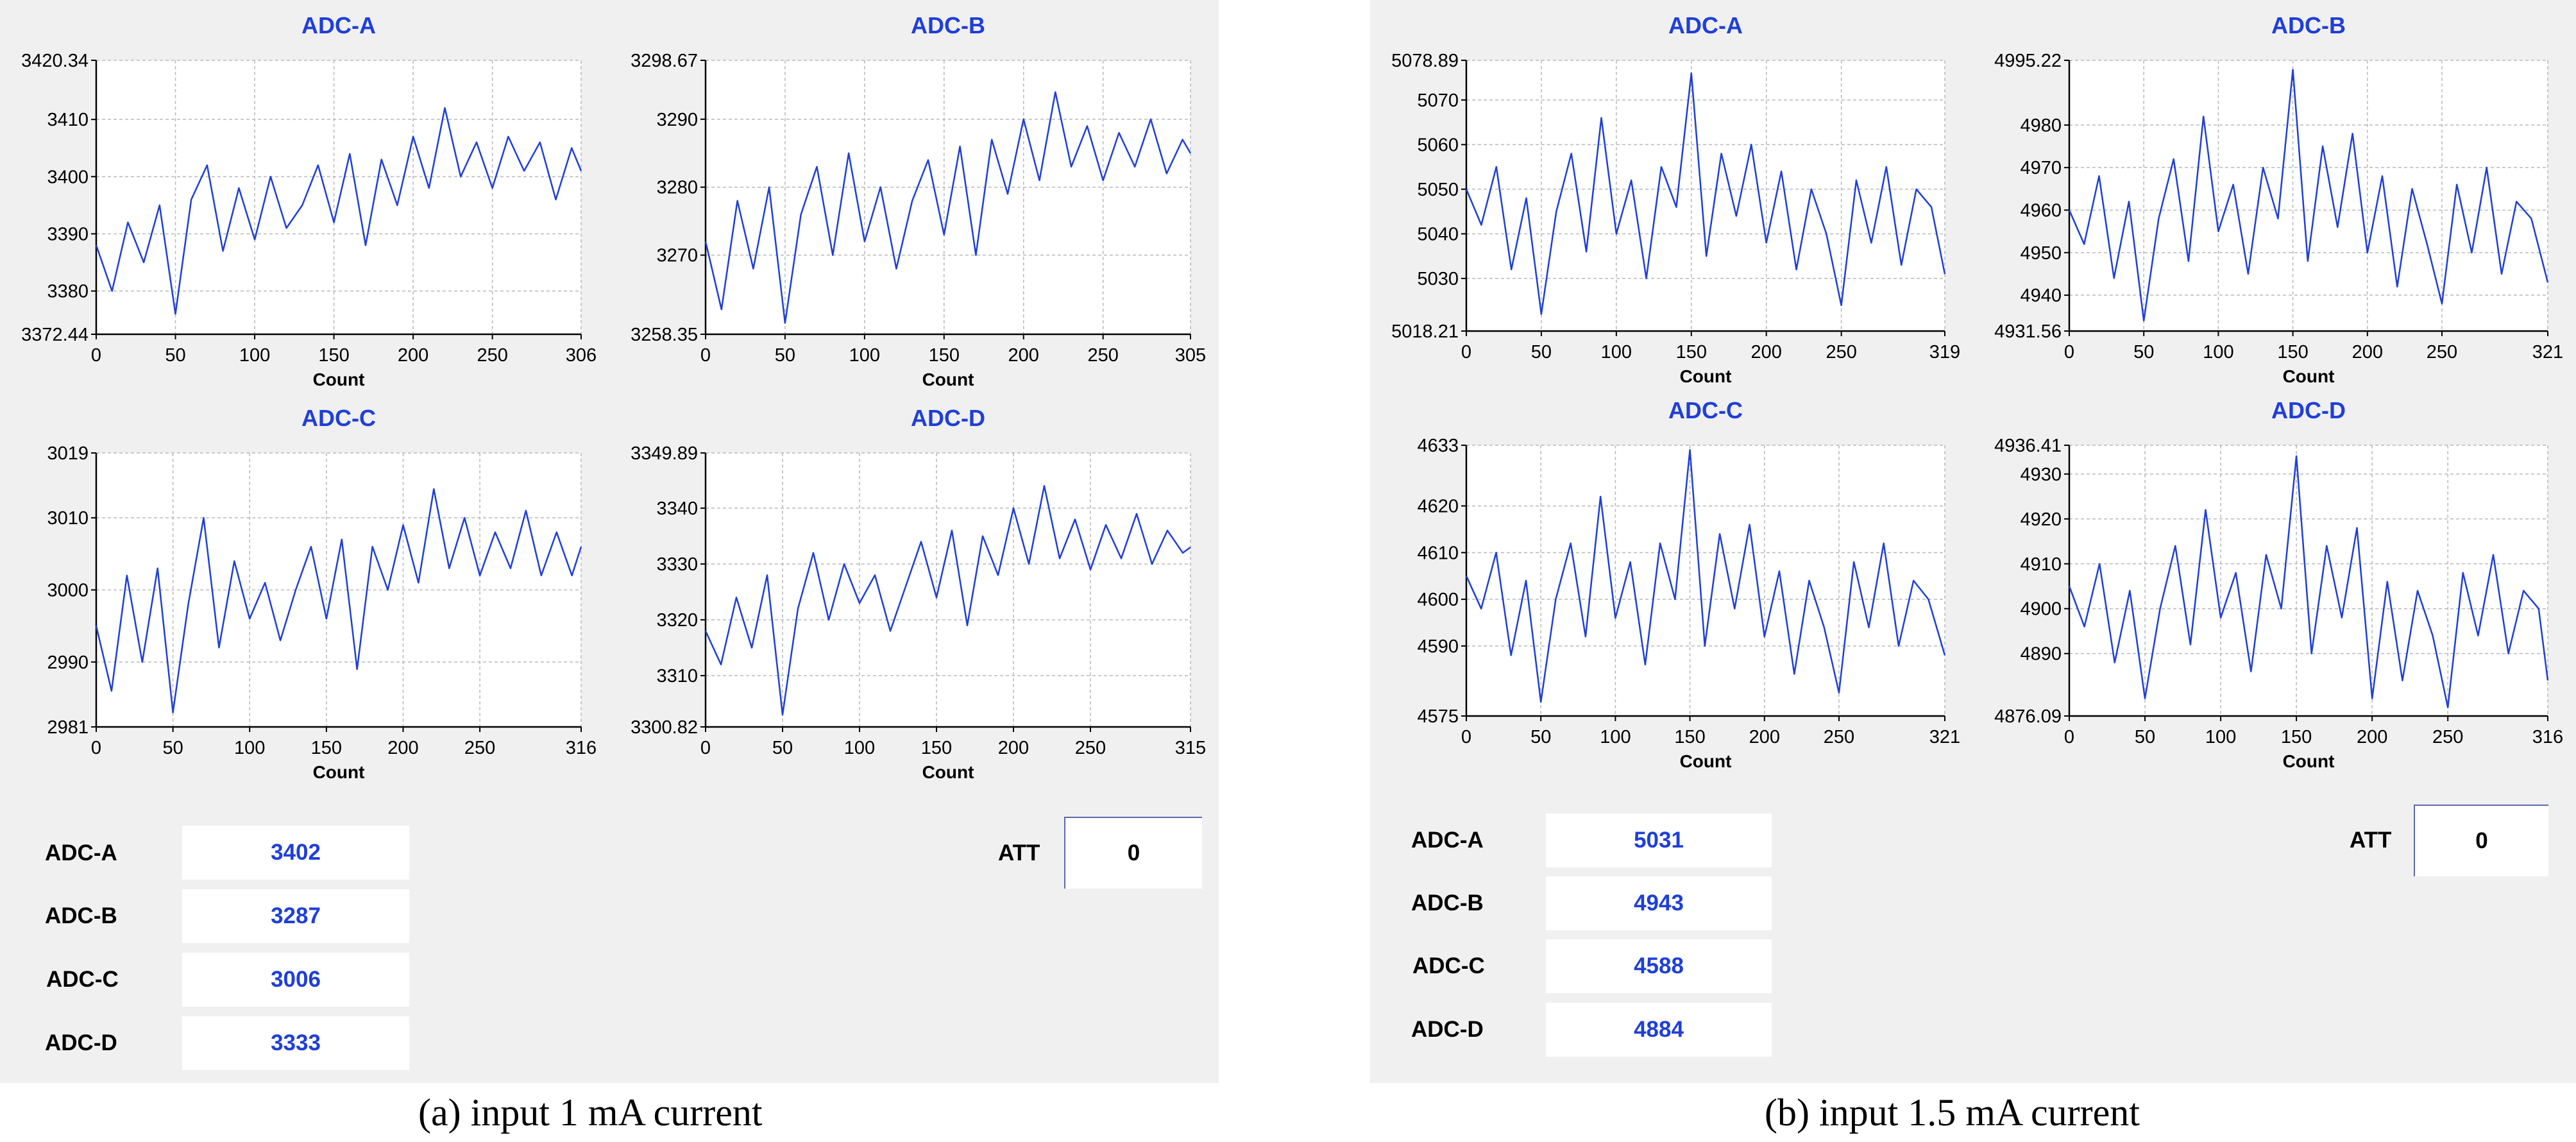 The width and height of the screenshot is (2576, 1142). Describe the element at coordinates (1438, 600) in the screenshot. I see `y-tick-label: 4600` at that location.